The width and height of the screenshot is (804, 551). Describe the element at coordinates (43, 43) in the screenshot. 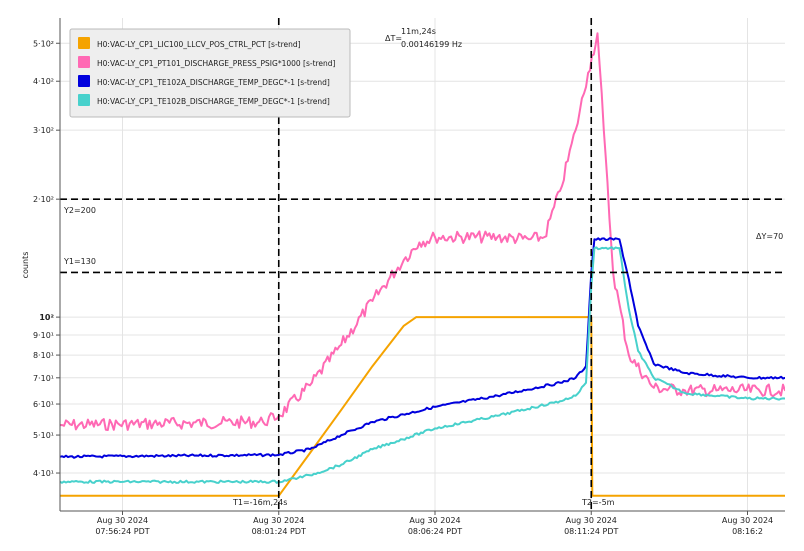

I see `y-tick-label: 5·10²` at that location.